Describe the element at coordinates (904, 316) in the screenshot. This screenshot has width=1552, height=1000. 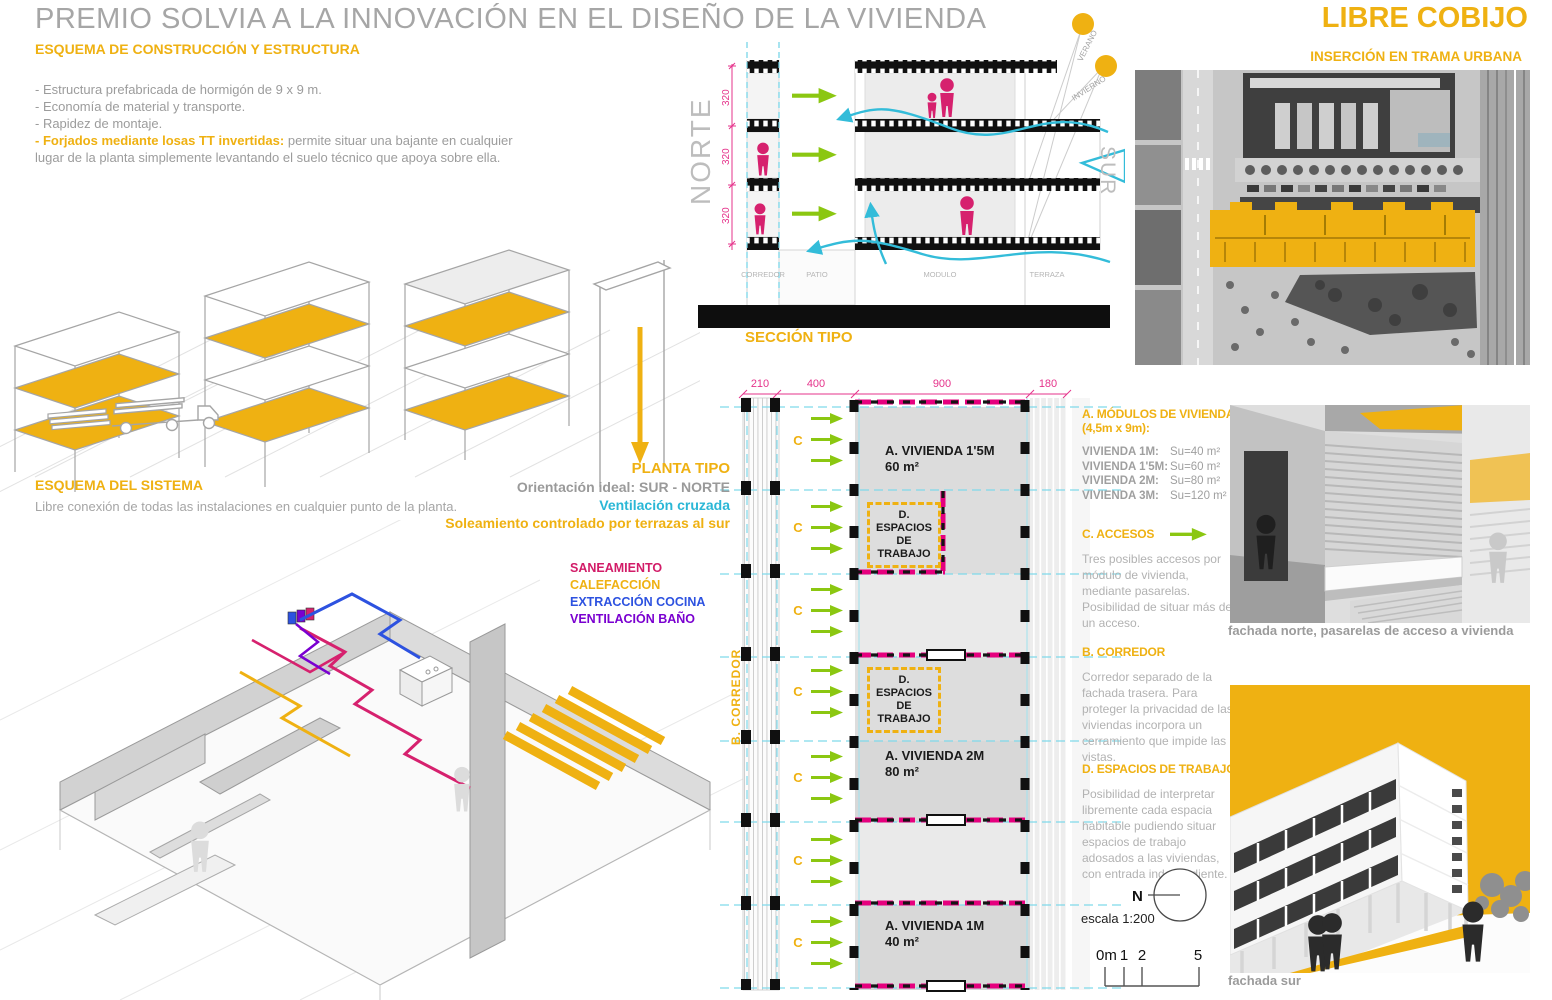
I see `ground-bar` at that location.